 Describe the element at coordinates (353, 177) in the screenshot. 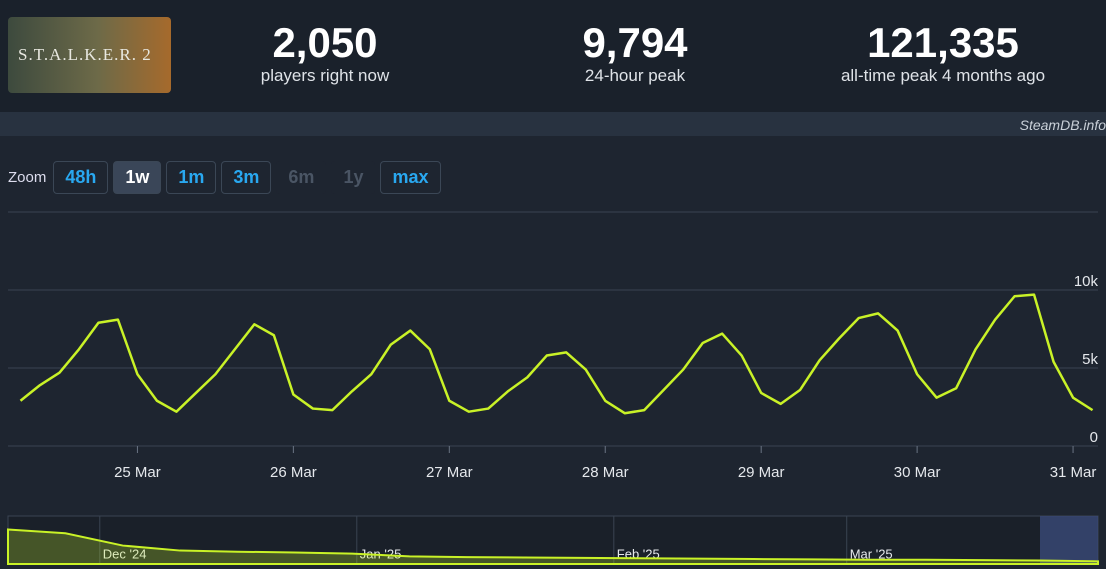

I see `zoom-button: 1y` at that location.